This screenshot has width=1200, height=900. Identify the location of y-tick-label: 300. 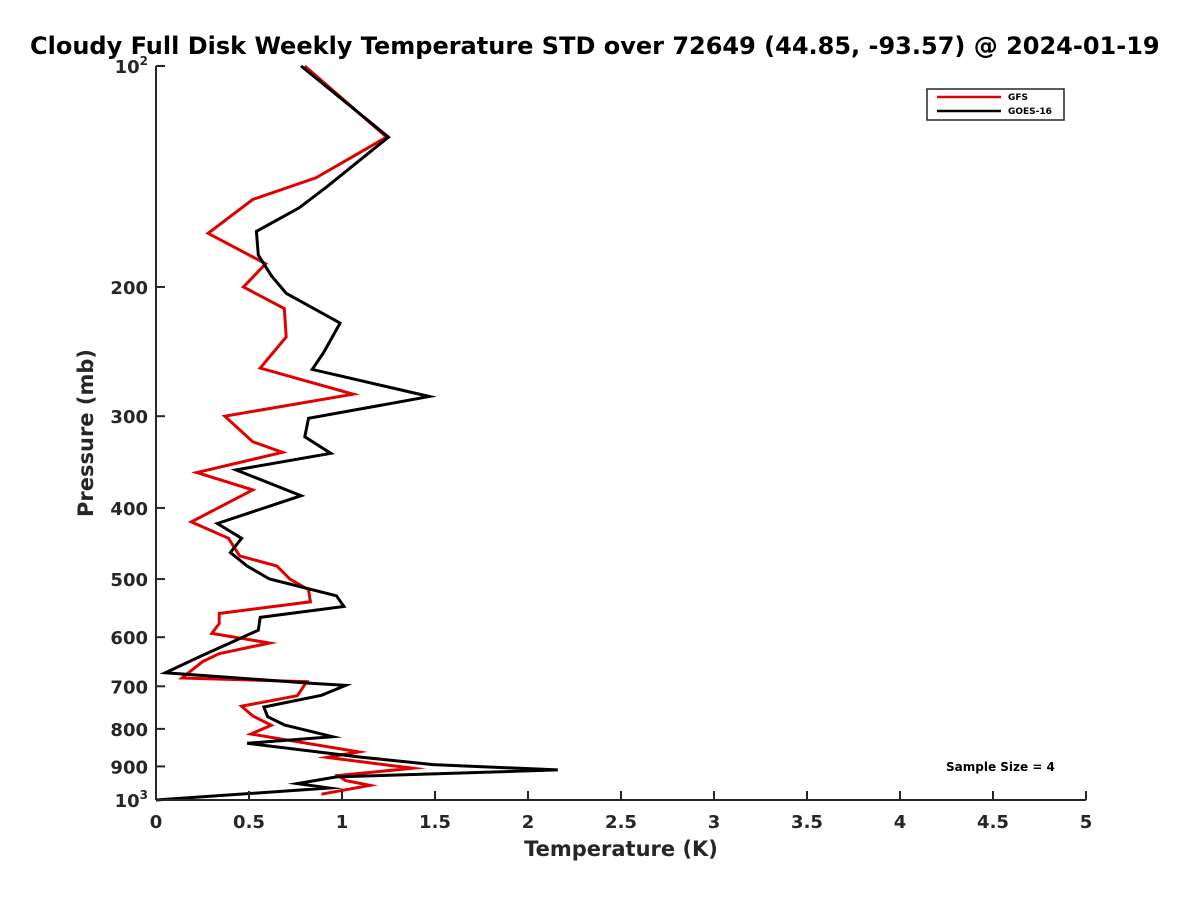
(129, 417).